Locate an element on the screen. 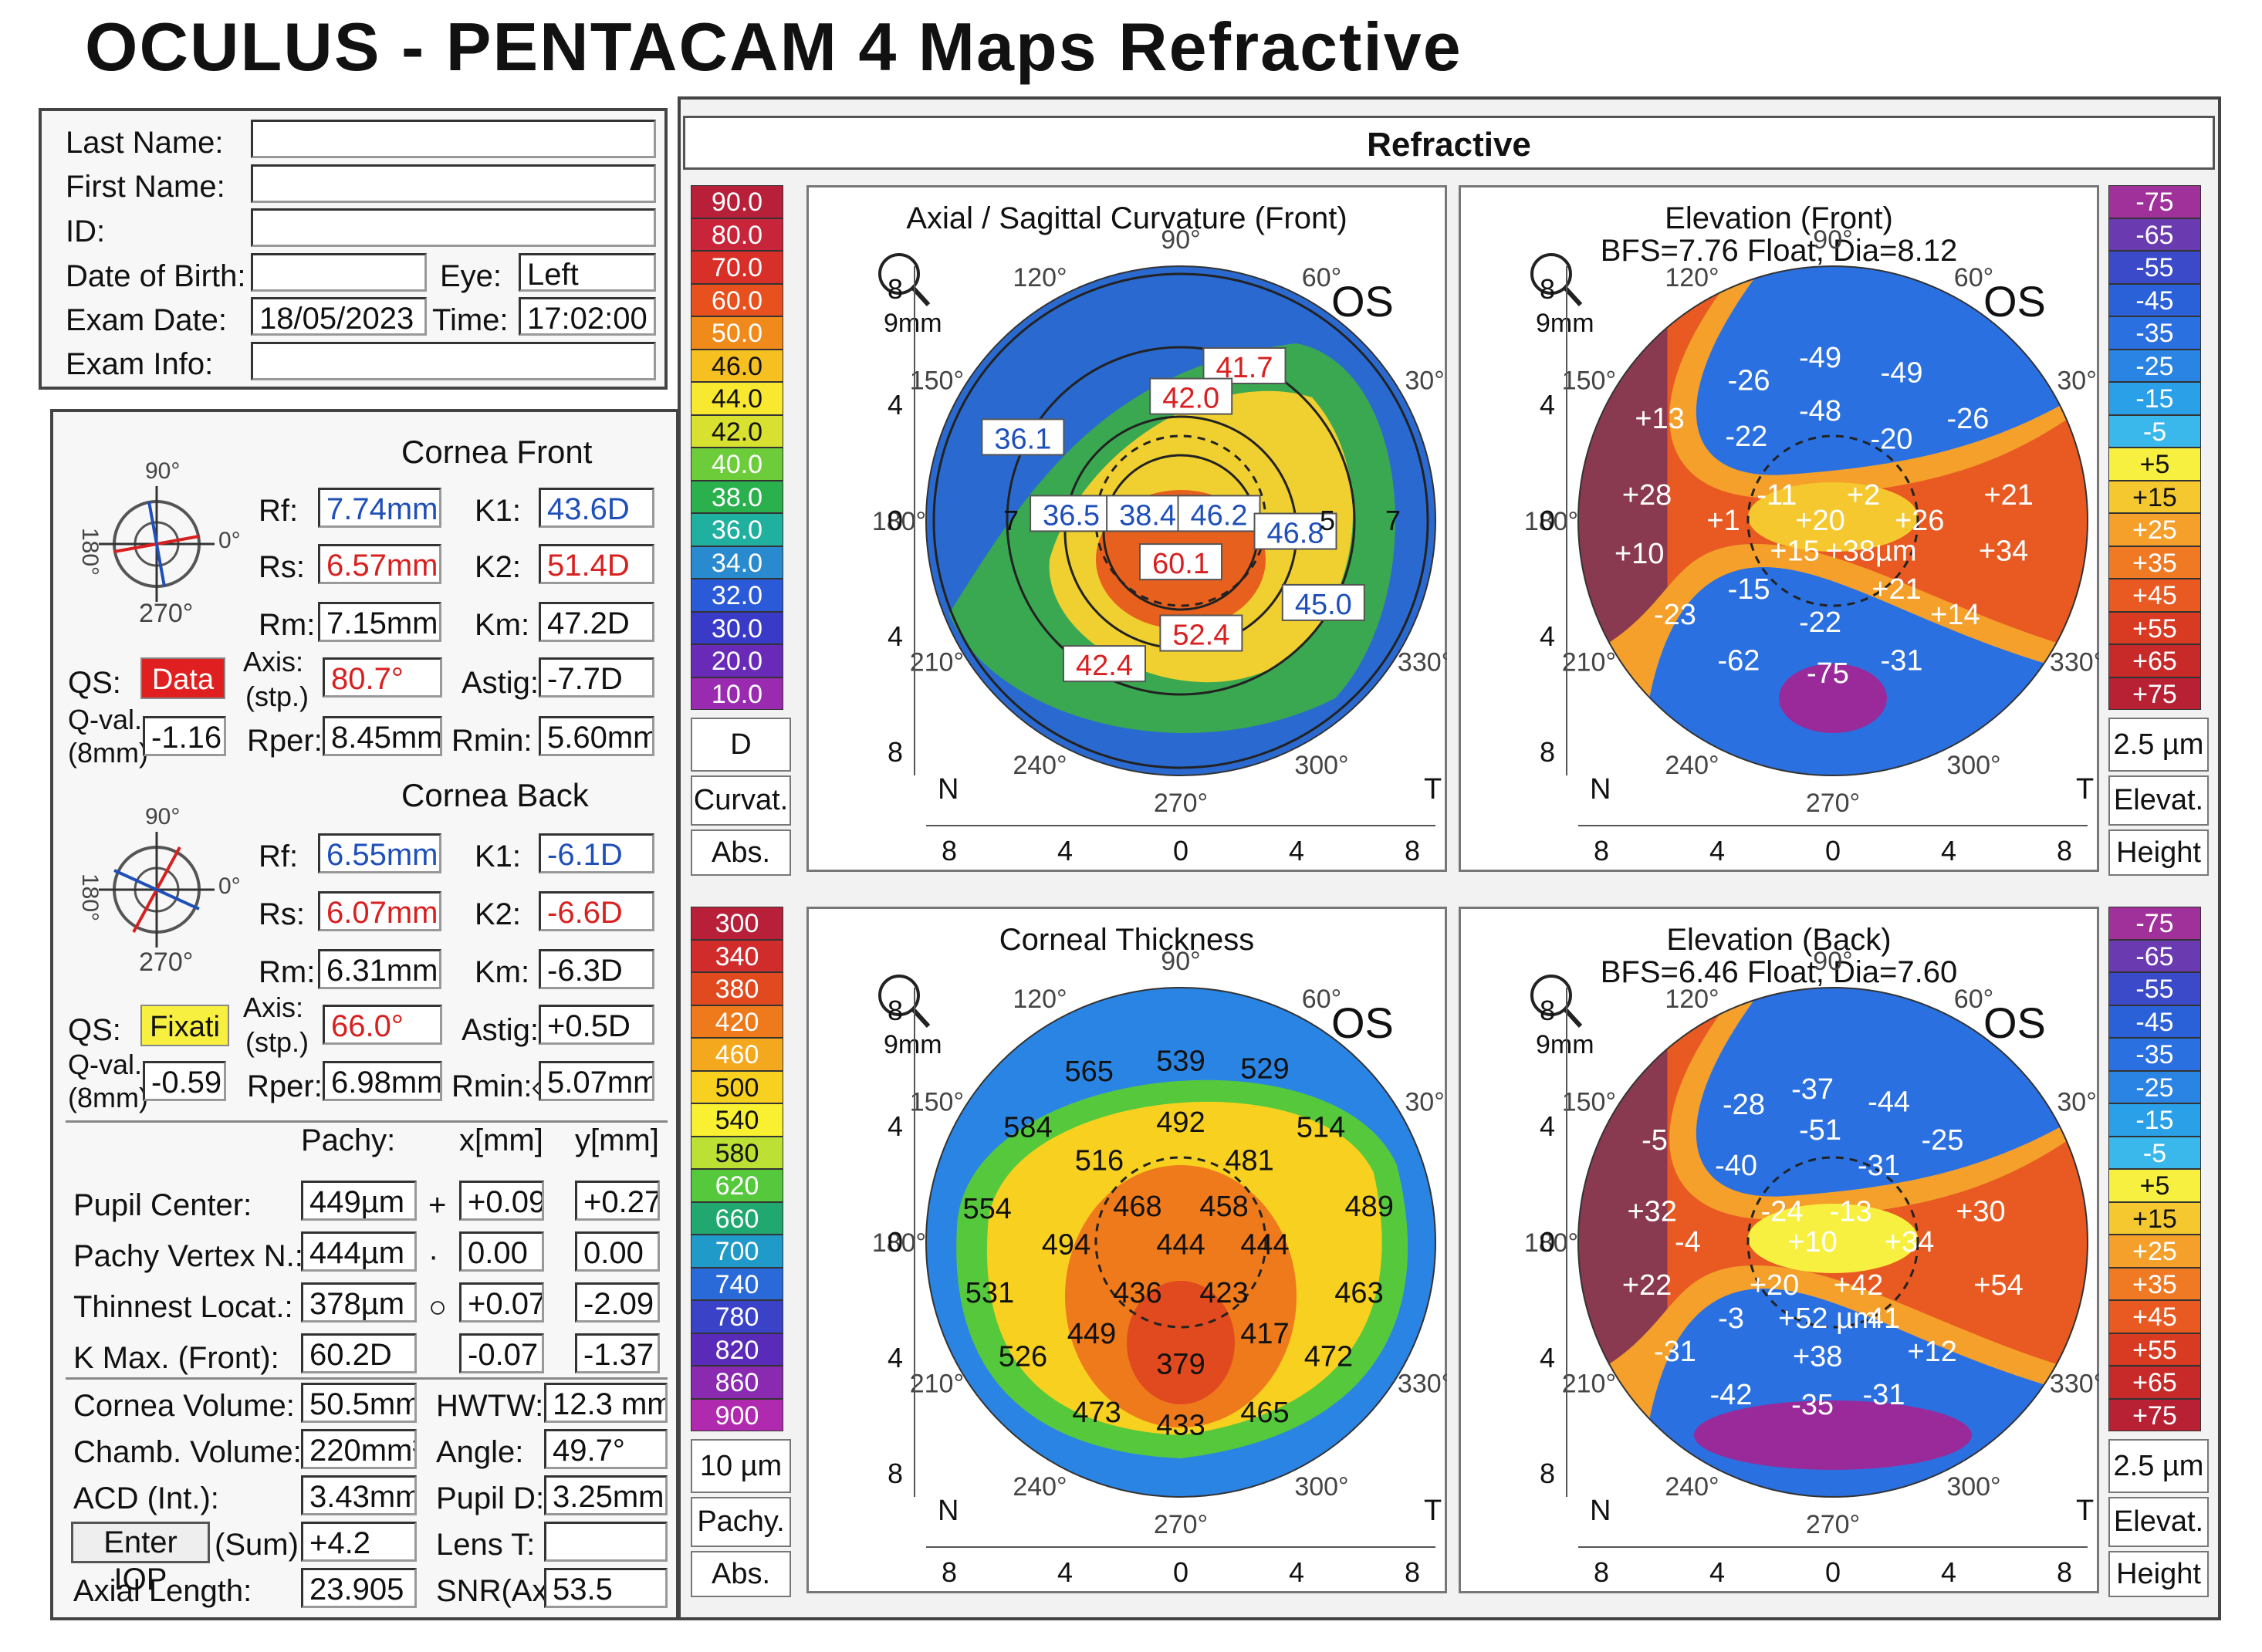 Image resolution: width=2262 pixels, height=1652 pixels. data-label: +10 is located at coordinates (1812, 1242).